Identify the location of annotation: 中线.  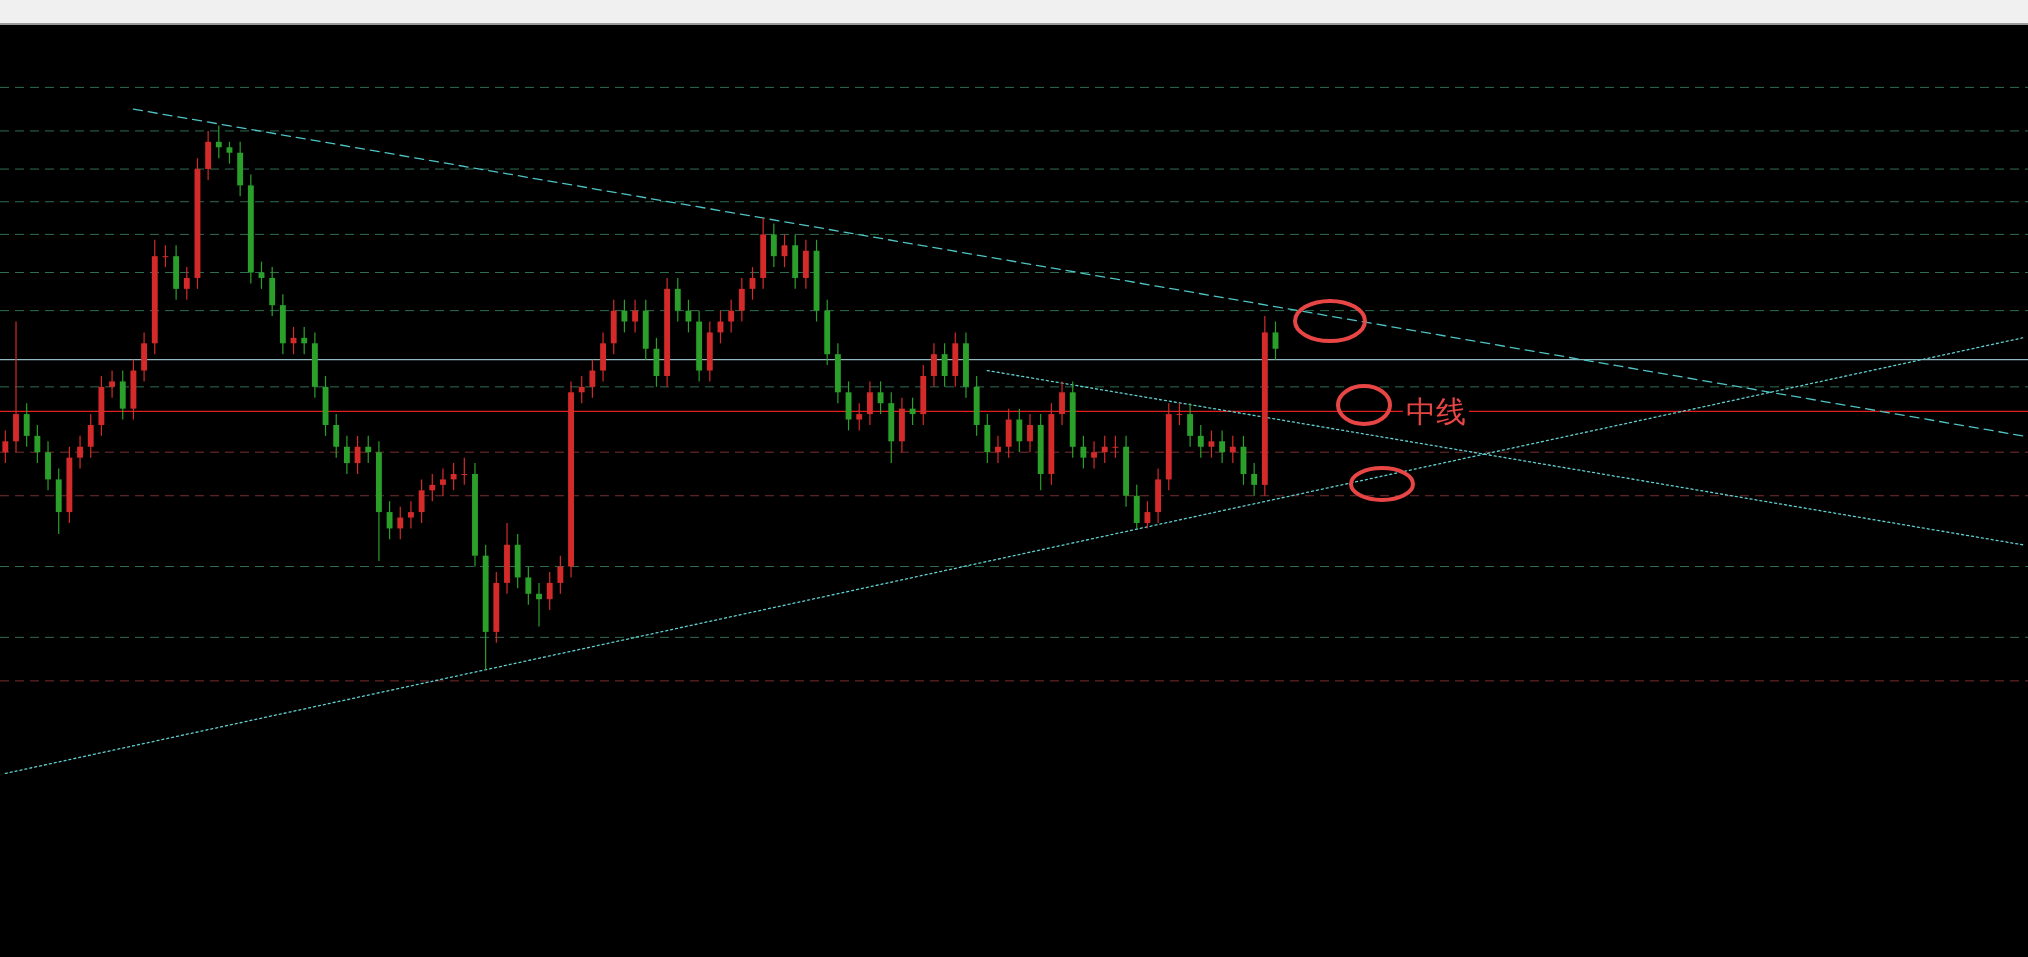
(1436, 412).